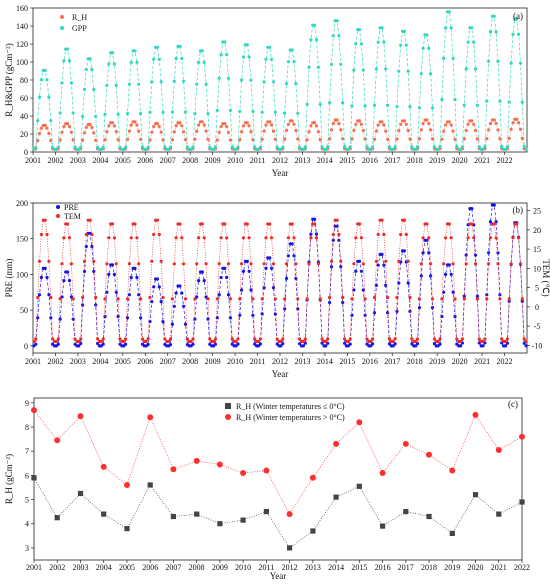  I want to click on x-tick-label: 2017, so click(406, 567).